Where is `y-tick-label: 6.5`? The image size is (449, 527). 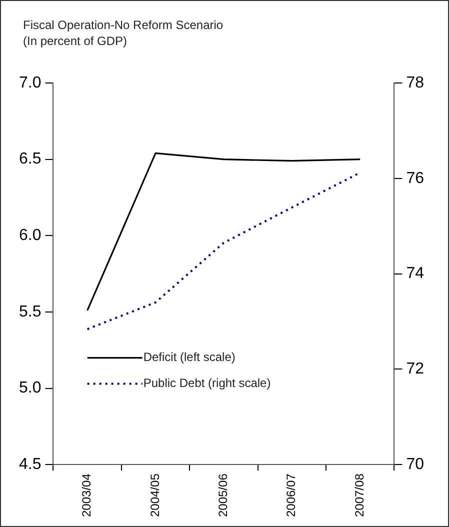 y-tick-label: 6.5 is located at coordinates (30, 159).